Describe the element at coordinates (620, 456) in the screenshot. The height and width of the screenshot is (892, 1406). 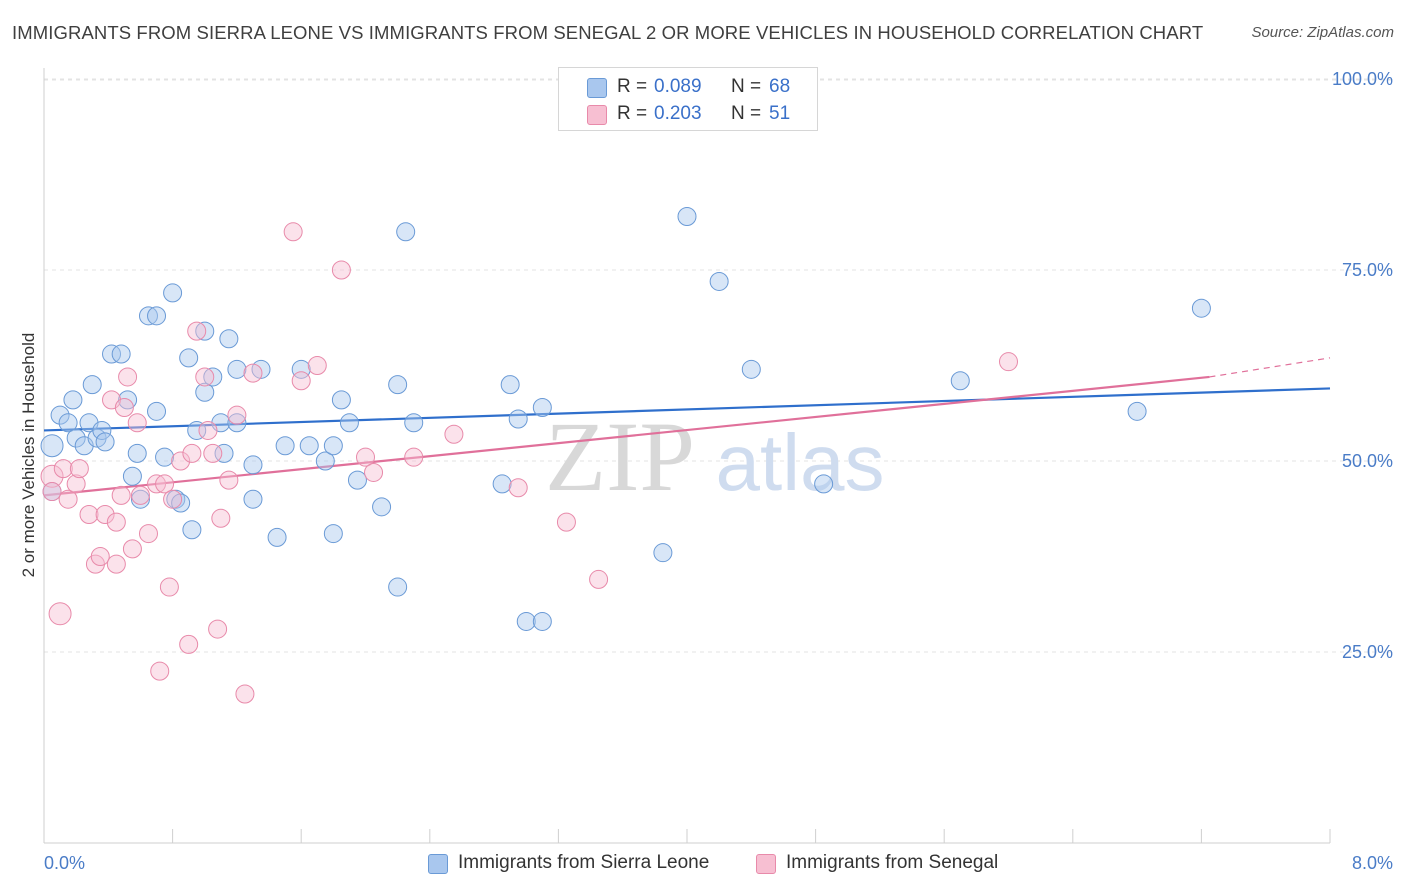
I see `watermark-zip: ZIP` at that location.